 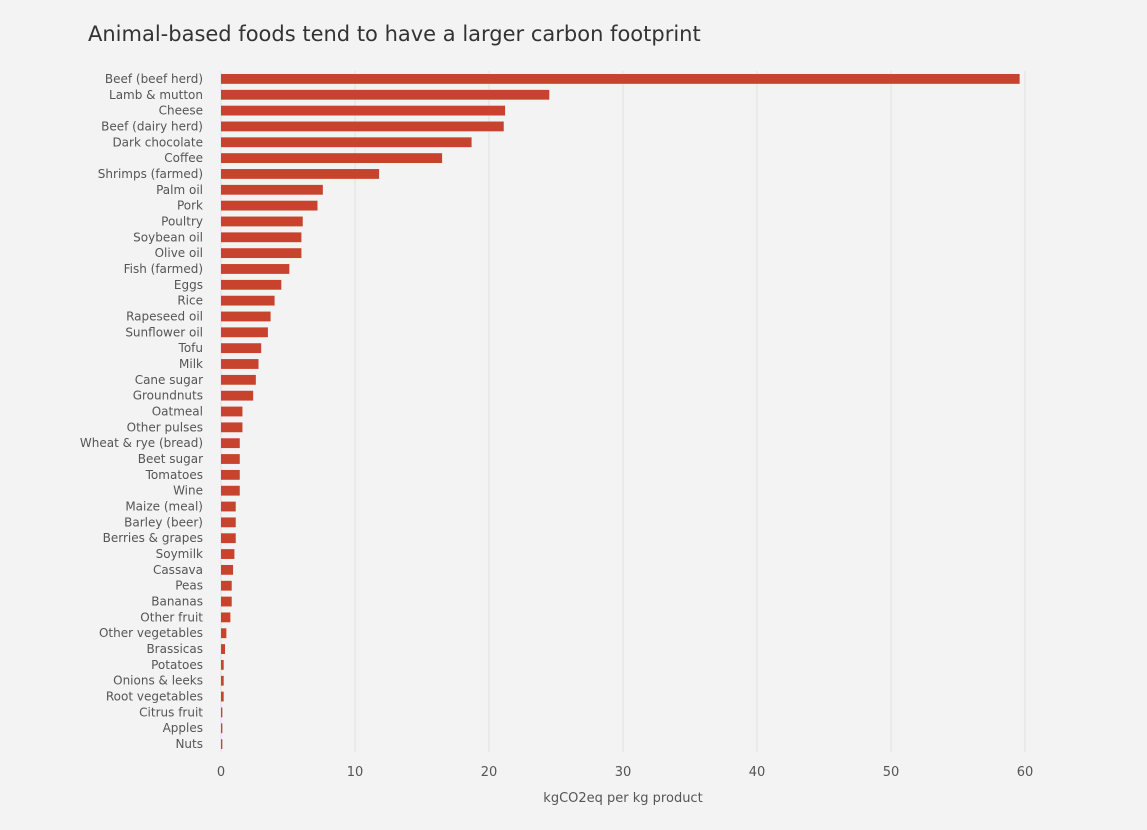 What do you see at coordinates (182, 221) in the screenshot?
I see `category-label: Poultry` at bounding box center [182, 221].